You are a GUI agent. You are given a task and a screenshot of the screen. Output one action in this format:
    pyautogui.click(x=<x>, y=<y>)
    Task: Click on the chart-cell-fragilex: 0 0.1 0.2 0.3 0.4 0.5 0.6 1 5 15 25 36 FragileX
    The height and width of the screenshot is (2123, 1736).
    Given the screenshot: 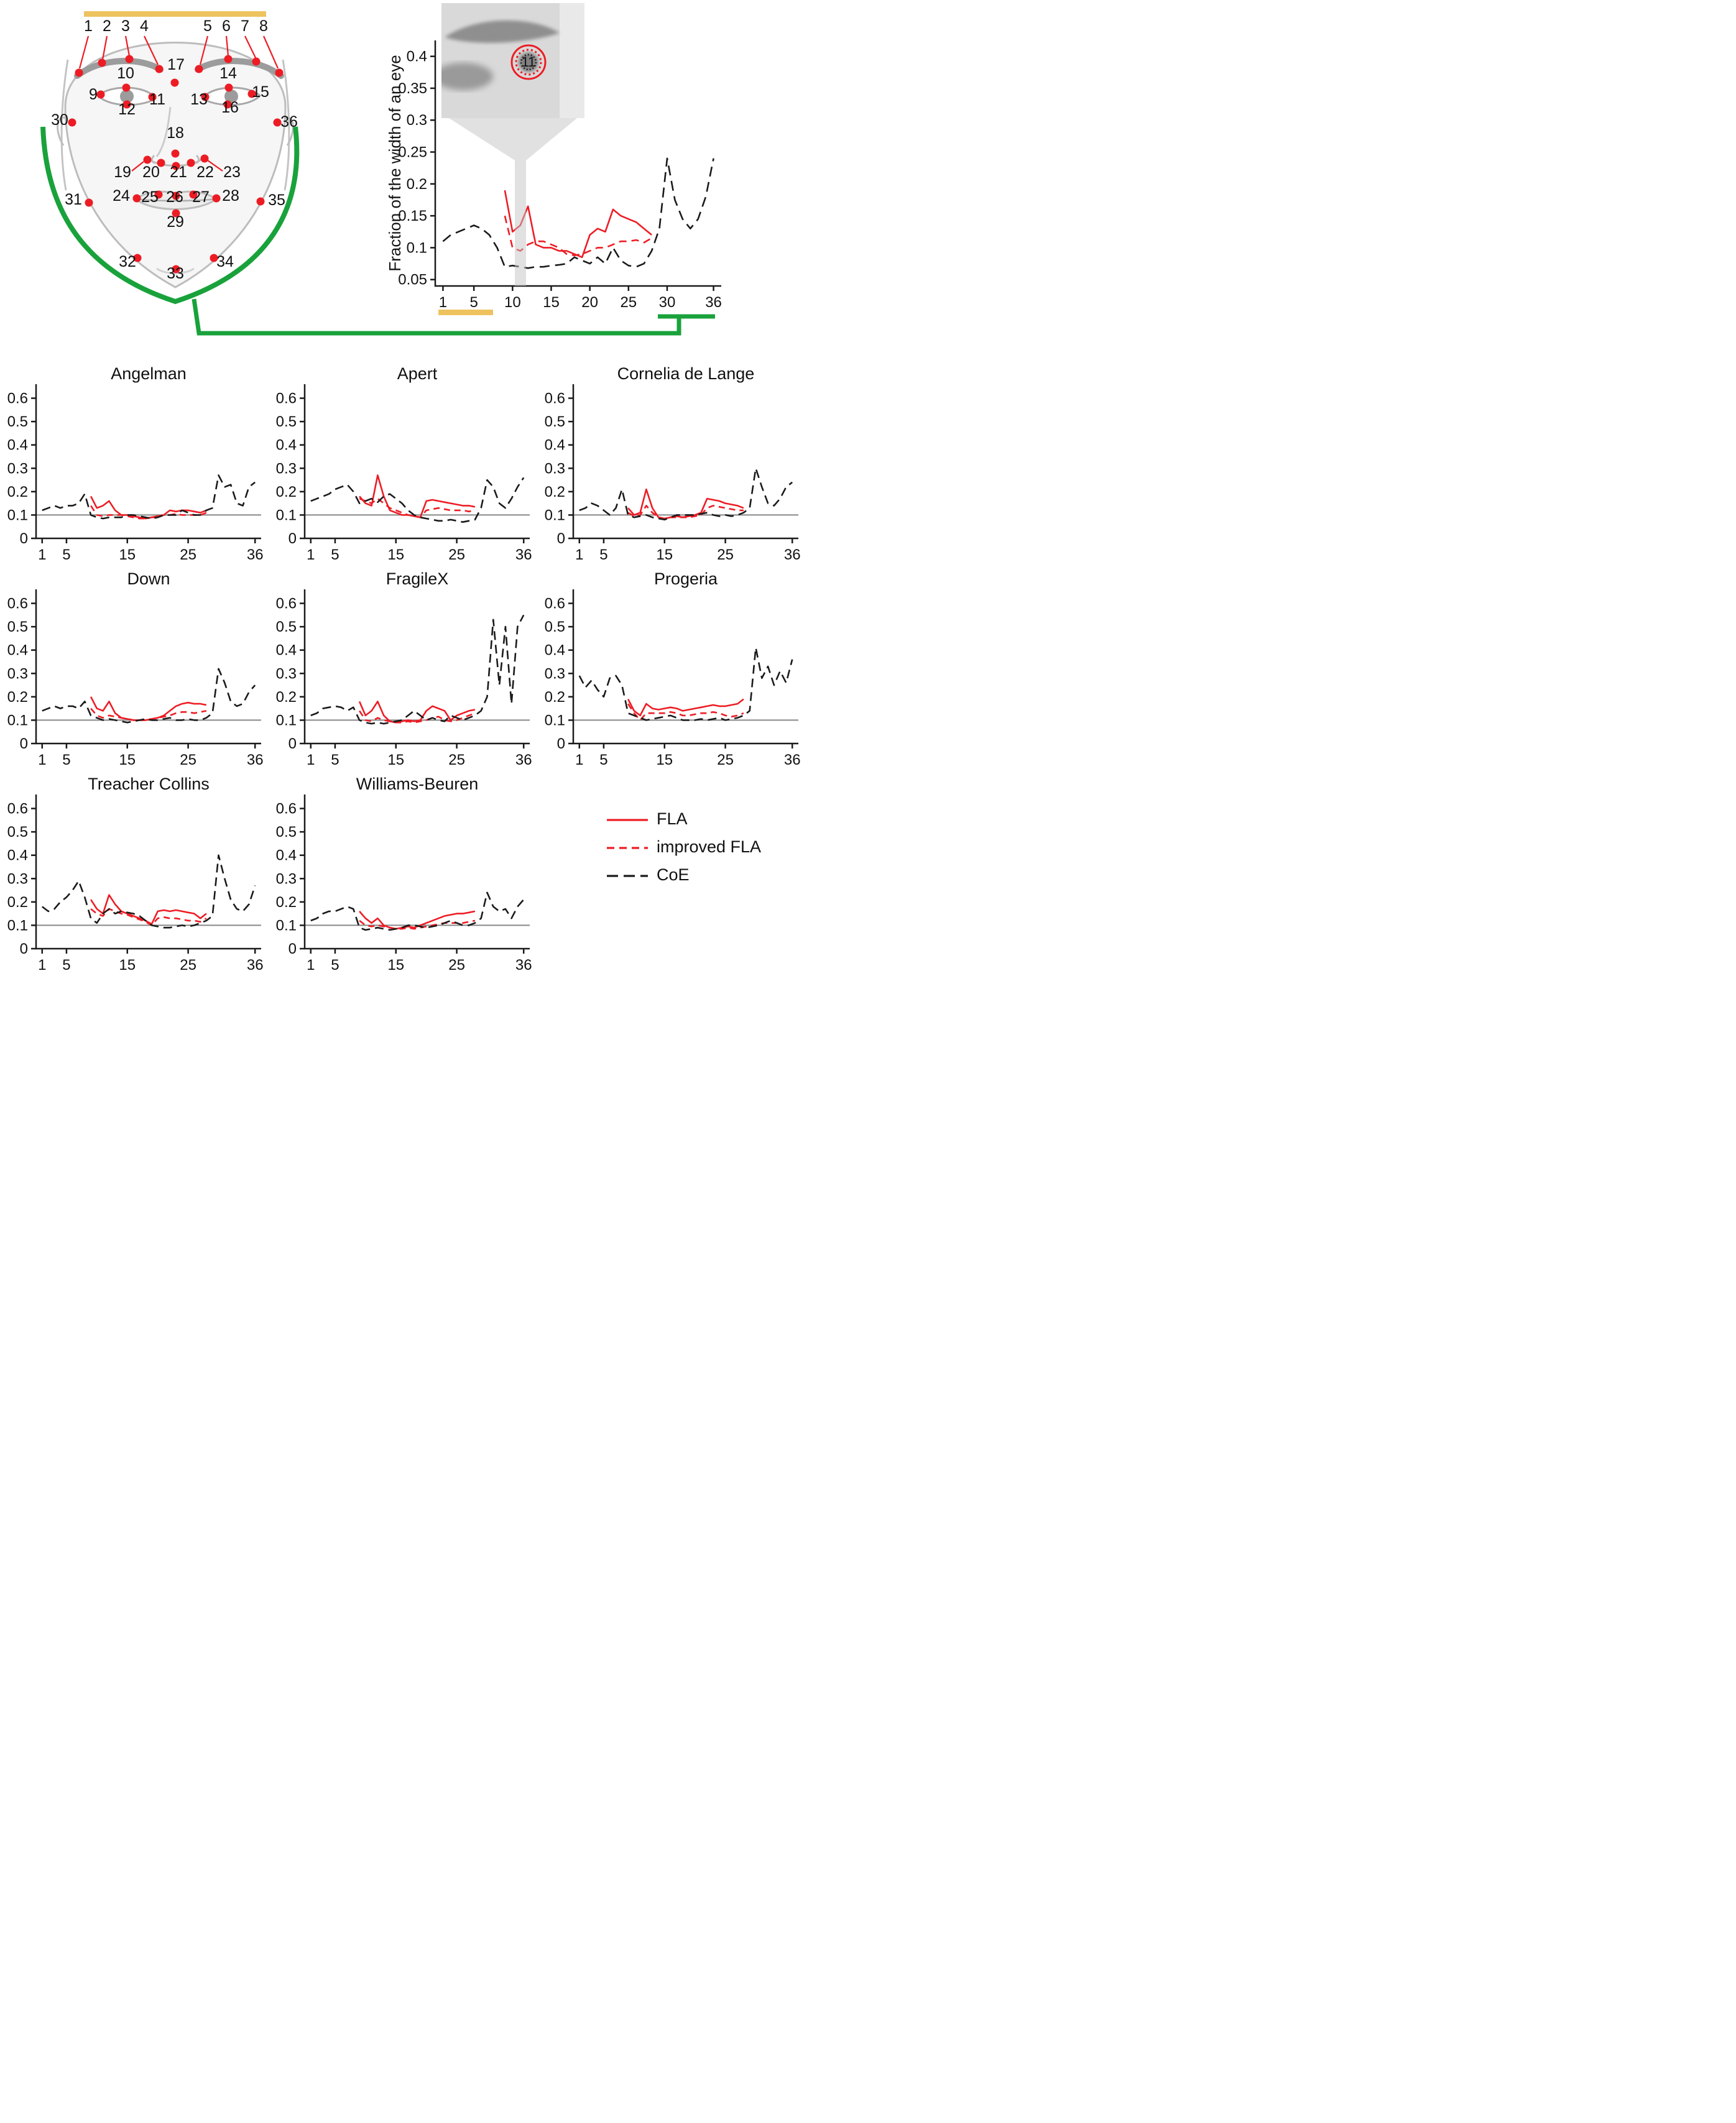 What is the action you would take?
    pyautogui.click(x=404, y=668)
    